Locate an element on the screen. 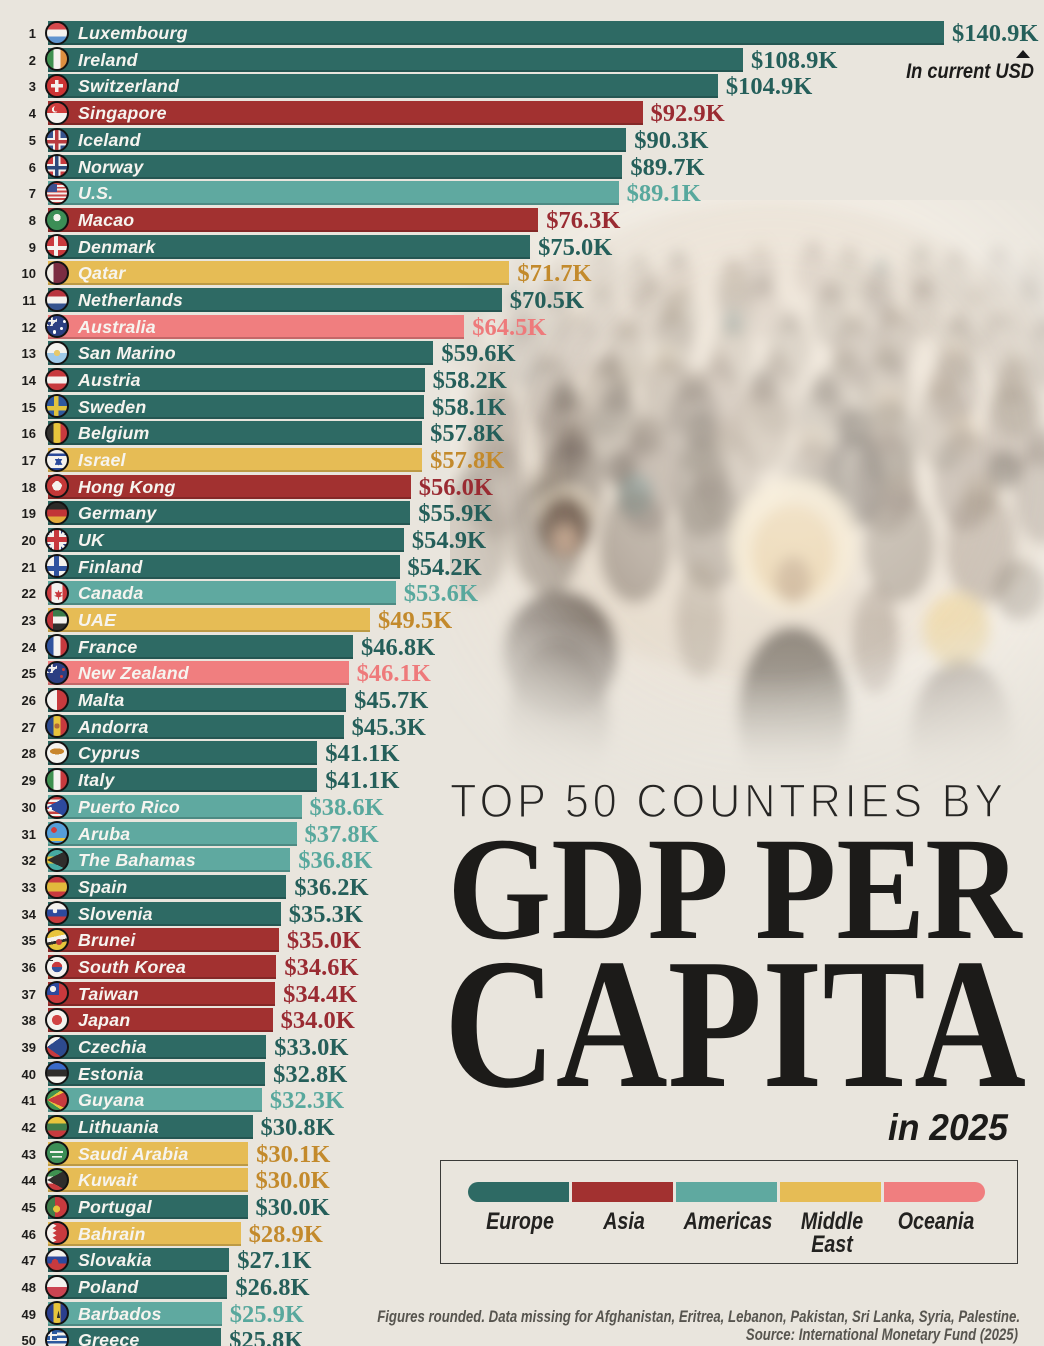 This screenshot has height=1346, width=1044. svg-text: GDP PER is located at coordinates (736, 888).